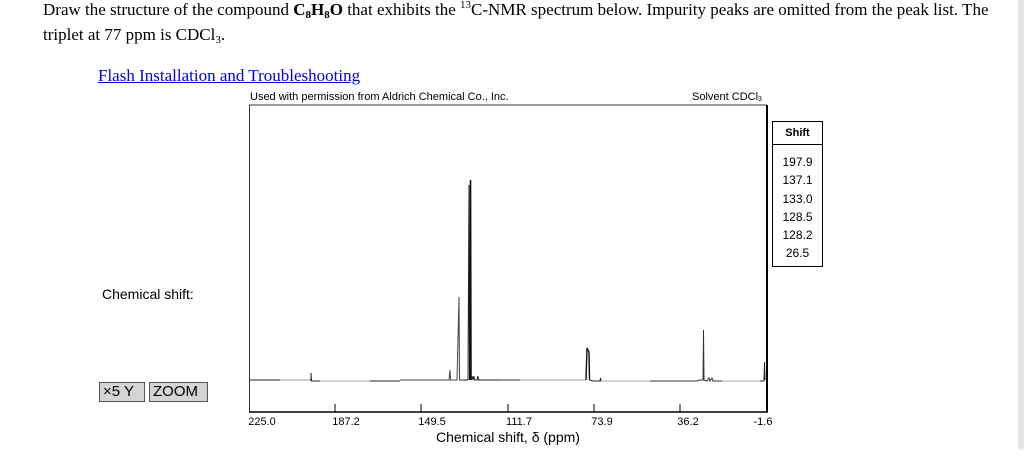  Describe the element at coordinates (178, 392) in the screenshot. I see `zoom-button: ZOOM` at that location.